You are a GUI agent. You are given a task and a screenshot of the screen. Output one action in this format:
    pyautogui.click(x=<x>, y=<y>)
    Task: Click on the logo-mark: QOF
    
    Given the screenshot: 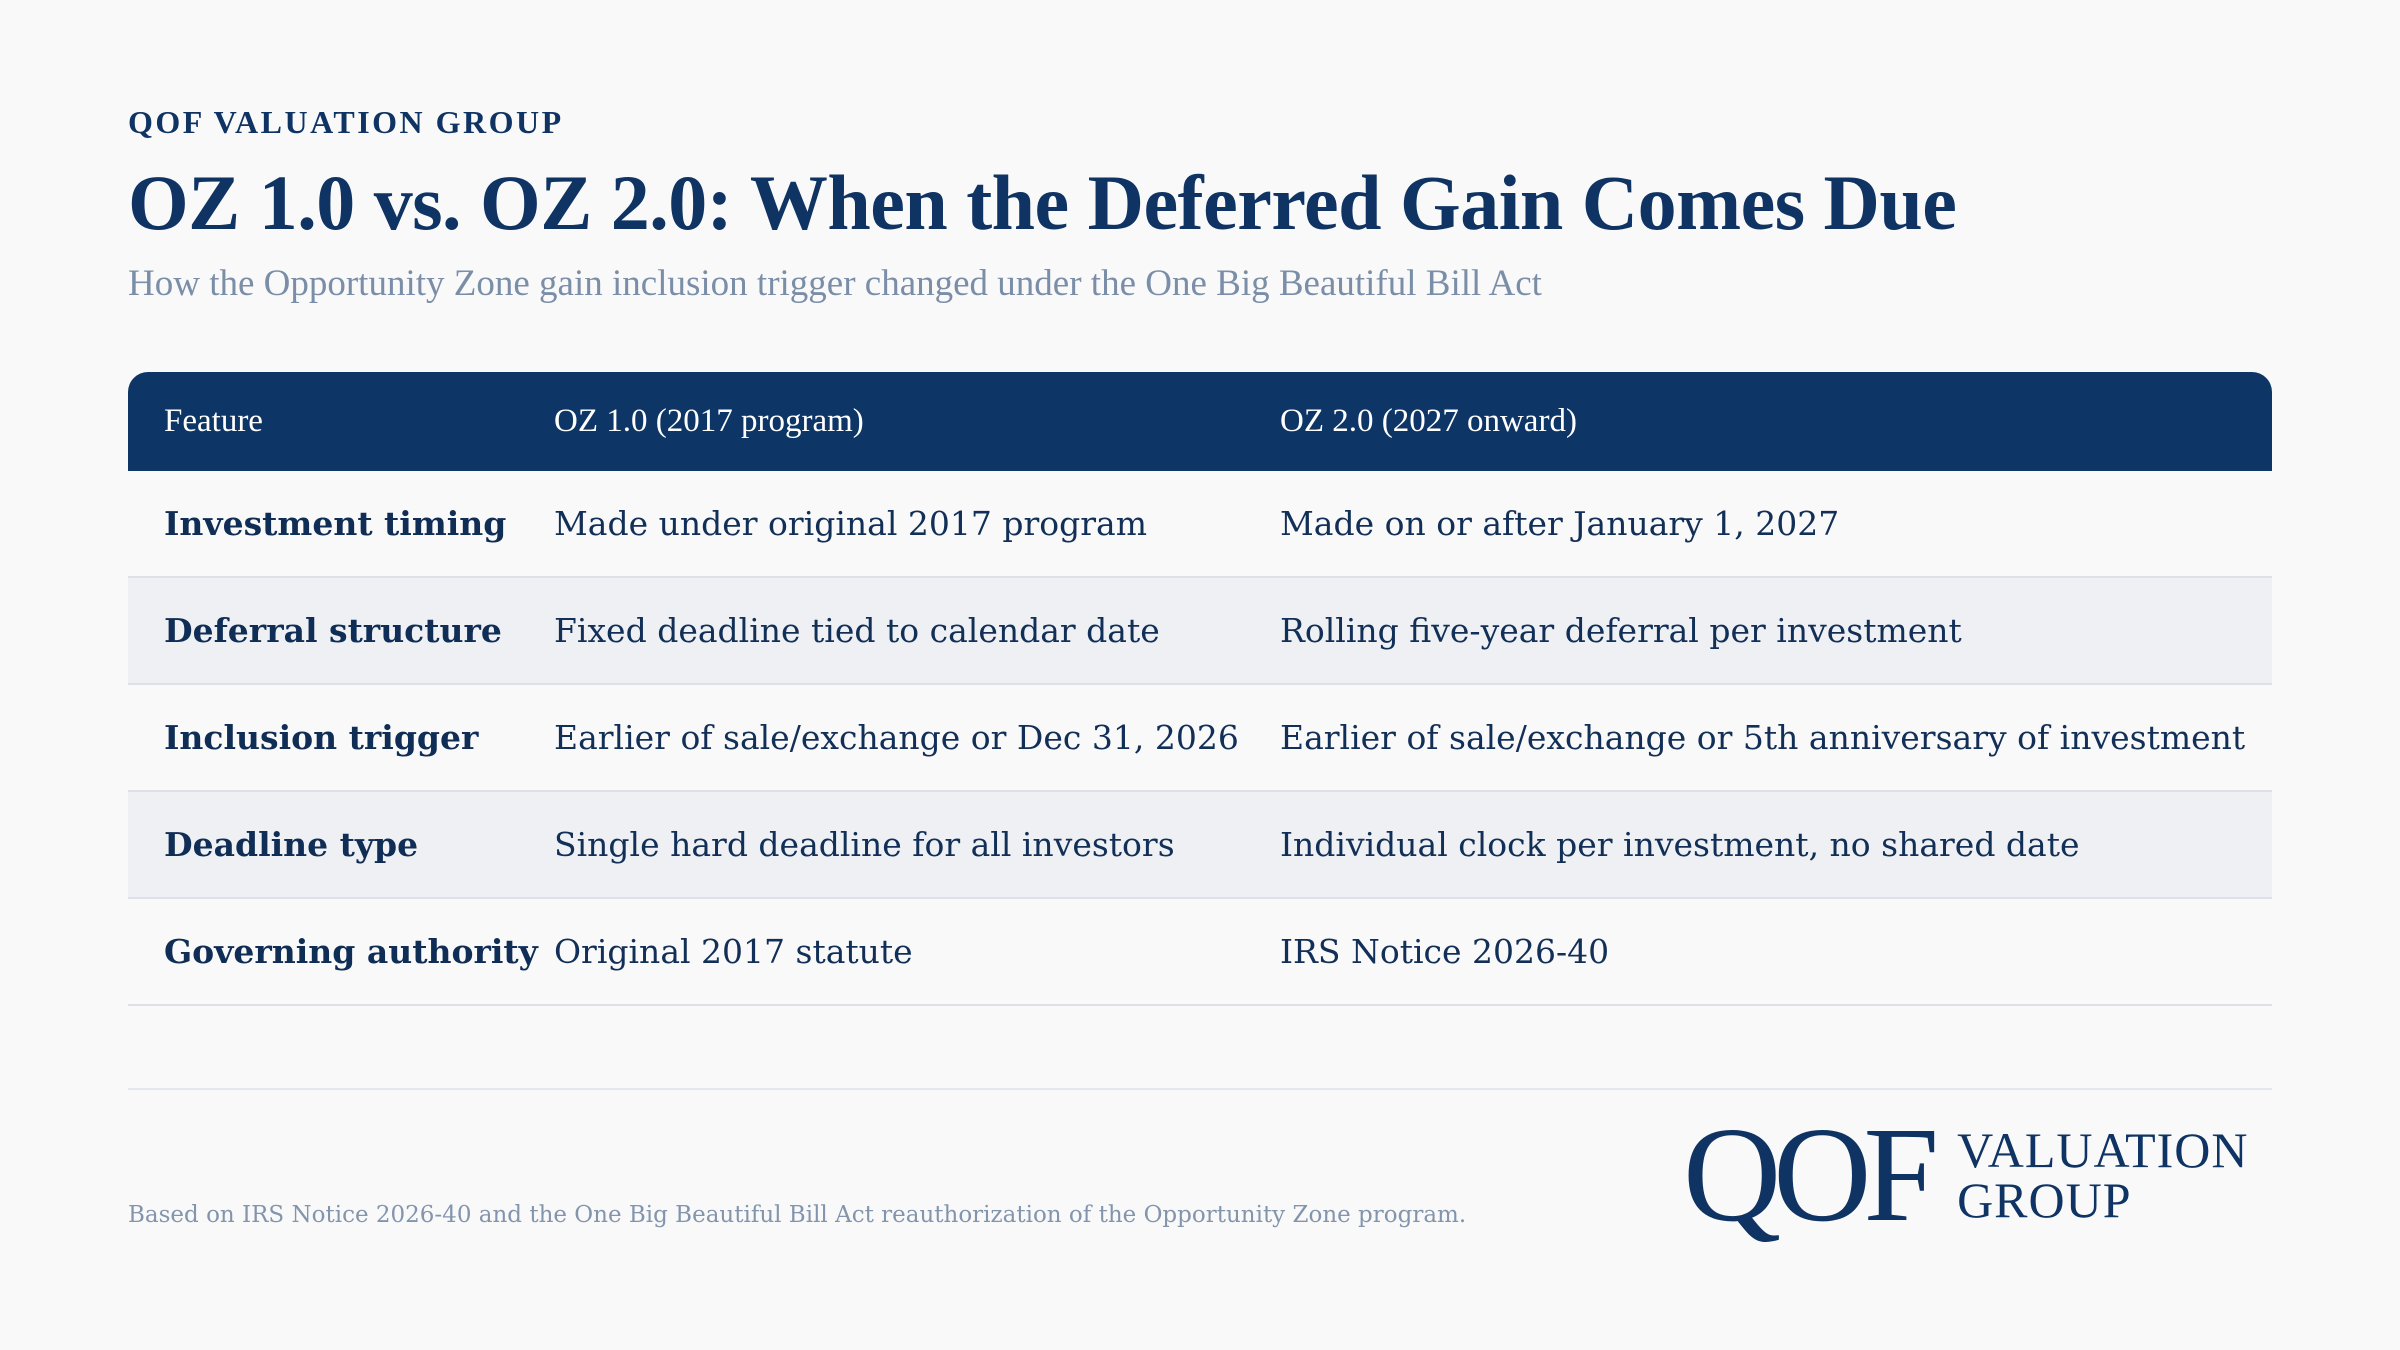 What is the action you would take?
    pyautogui.click(x=1811, y=1175)
    